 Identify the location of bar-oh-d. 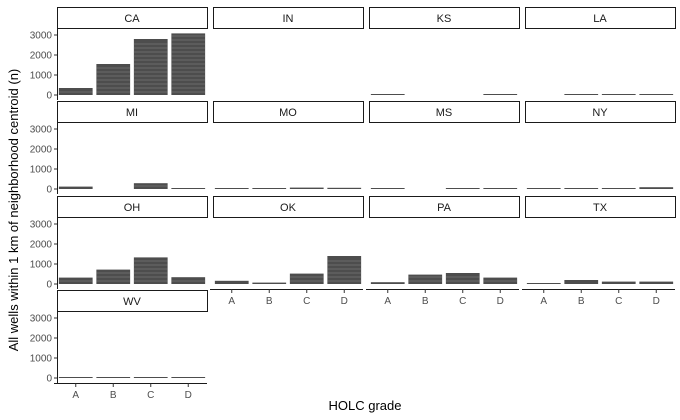
(188, 280).